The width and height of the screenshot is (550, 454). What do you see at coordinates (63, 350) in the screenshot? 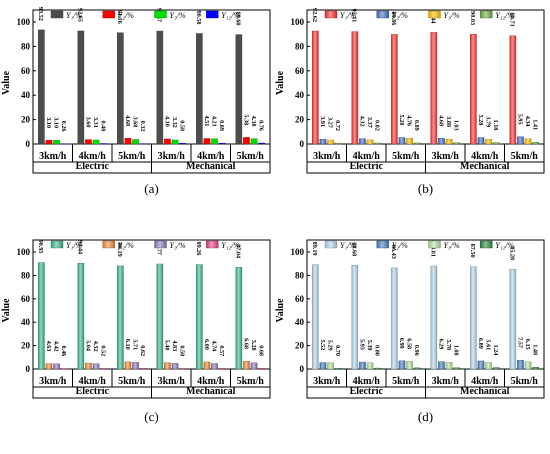
I see `data-label: 0.46` at bounding box center [63, 350].